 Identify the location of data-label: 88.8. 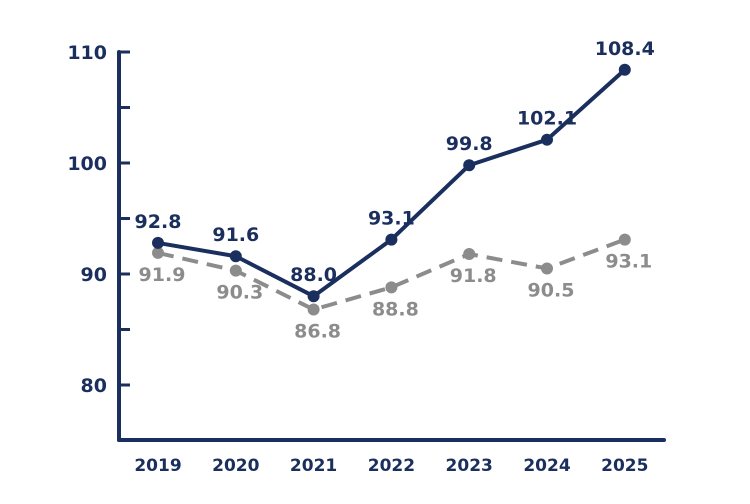
(395, 309).